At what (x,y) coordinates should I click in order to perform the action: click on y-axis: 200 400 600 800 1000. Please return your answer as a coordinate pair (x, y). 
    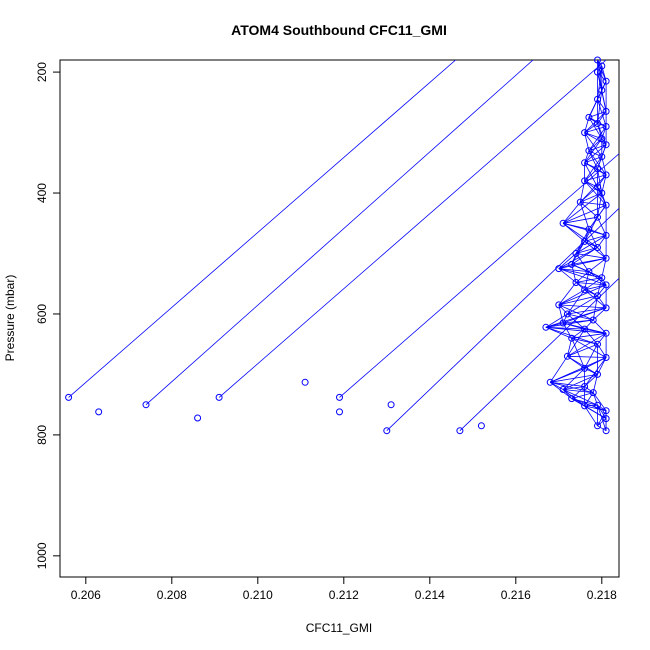
    Looking at the image, I should click on (48, 315).